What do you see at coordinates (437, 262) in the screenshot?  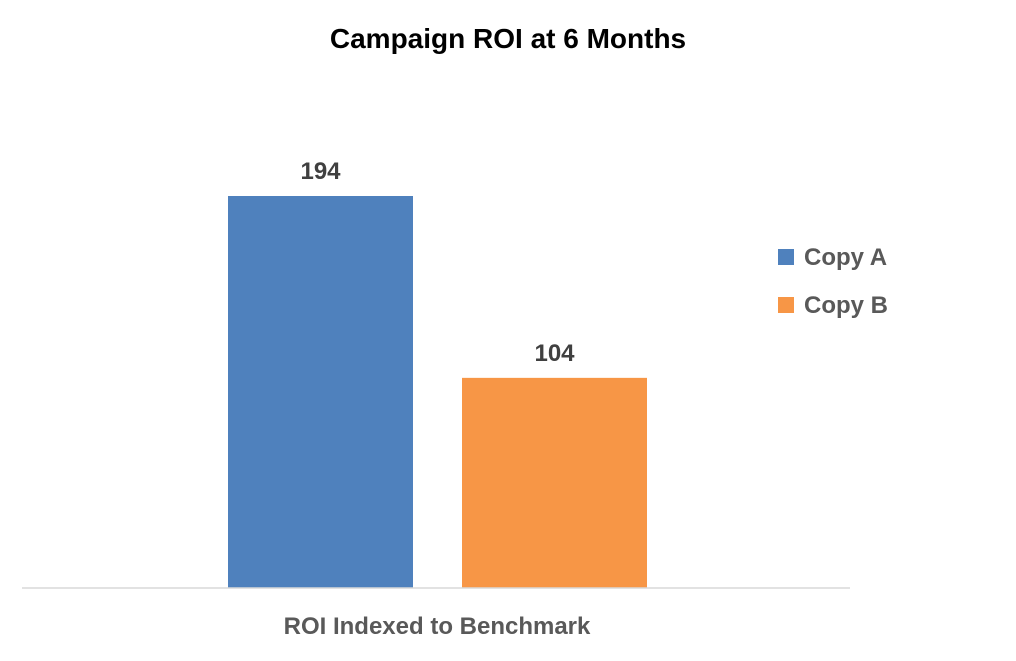 I see `data-labels-layer: 194 104` at bounding box center [437, 262].